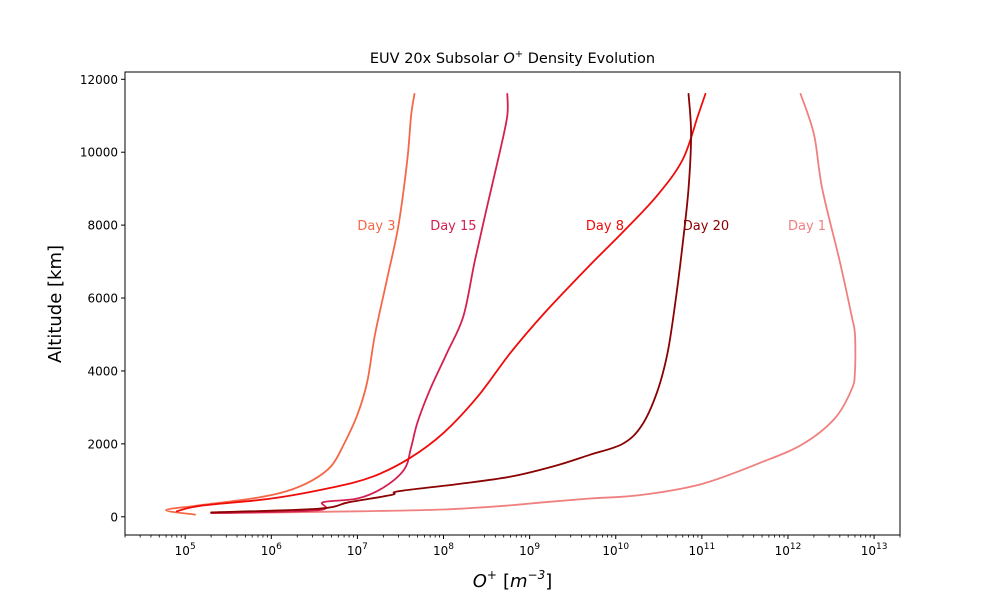 The height and width of the screenshot is (600, 1000). I want to click on y-tick-label: 10000, so click(99, 153).